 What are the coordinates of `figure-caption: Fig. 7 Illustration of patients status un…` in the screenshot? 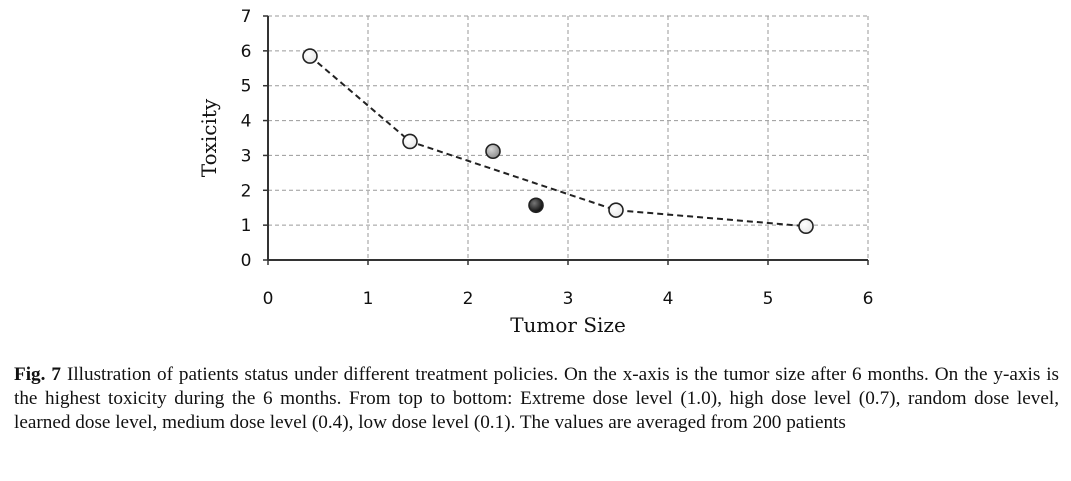 It's located at (536, 399).